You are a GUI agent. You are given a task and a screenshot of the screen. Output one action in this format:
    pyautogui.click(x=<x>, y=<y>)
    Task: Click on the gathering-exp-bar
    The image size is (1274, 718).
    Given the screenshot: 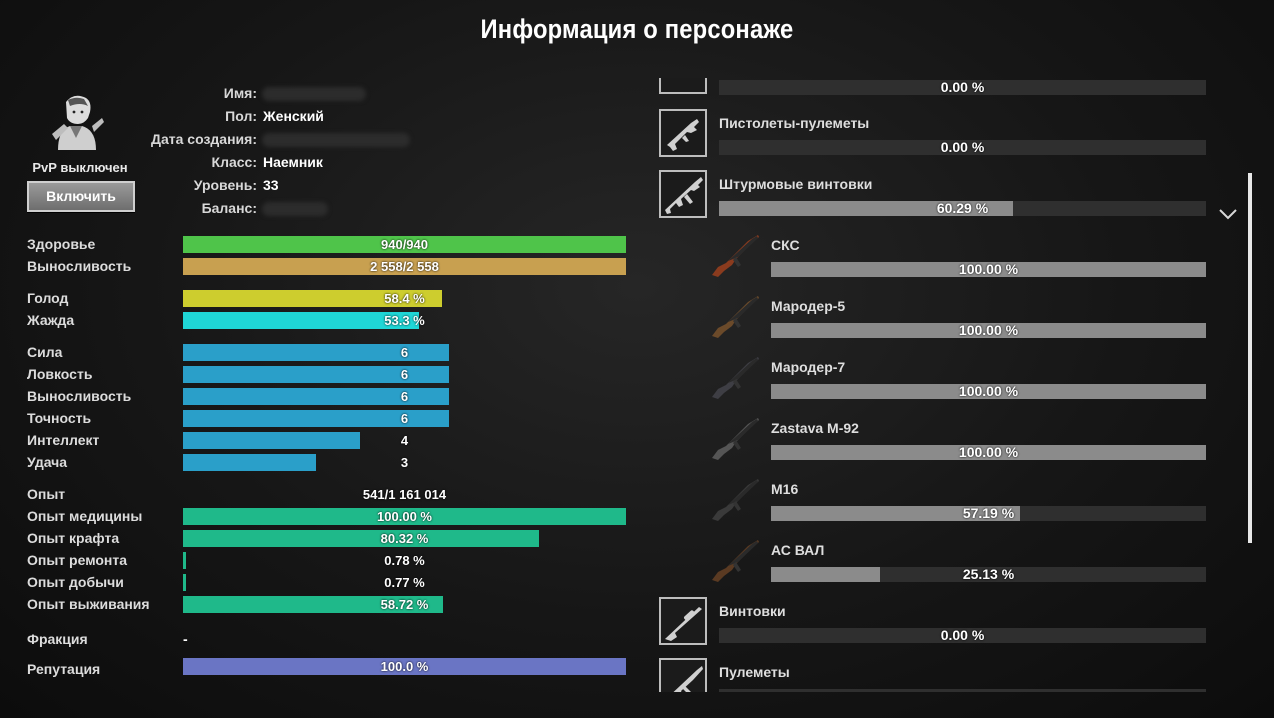 What is the action you would take?
    pyautogui.click(x=184, y=582)
    